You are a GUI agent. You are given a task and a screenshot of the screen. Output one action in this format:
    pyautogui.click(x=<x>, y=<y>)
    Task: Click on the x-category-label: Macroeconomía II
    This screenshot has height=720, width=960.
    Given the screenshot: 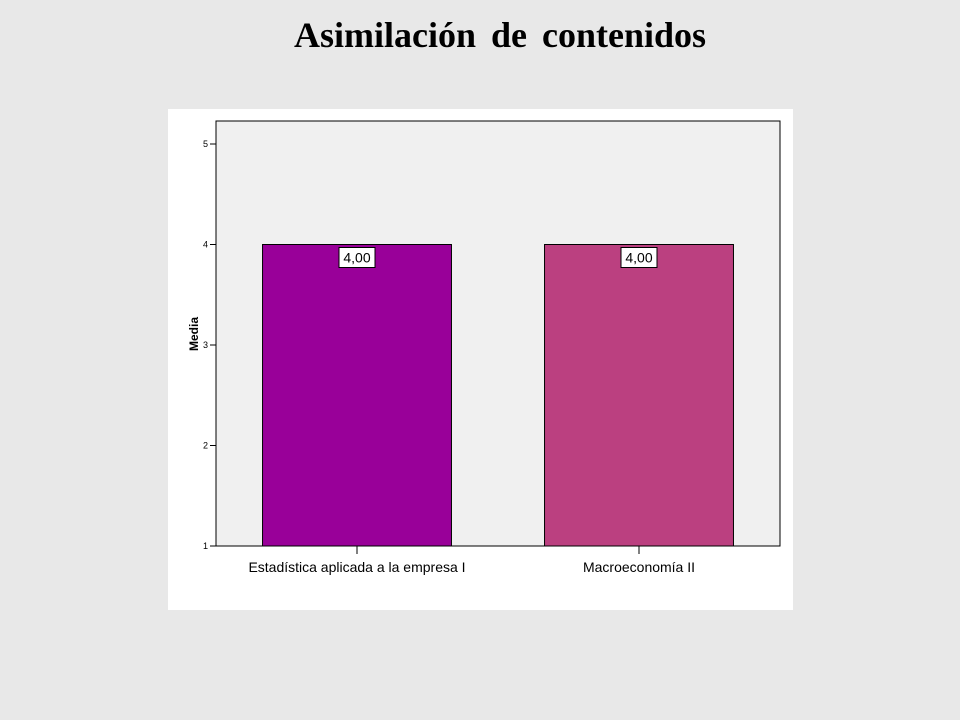 What is the action you would take?
    pyautogui.click(x=639, y=567)
    